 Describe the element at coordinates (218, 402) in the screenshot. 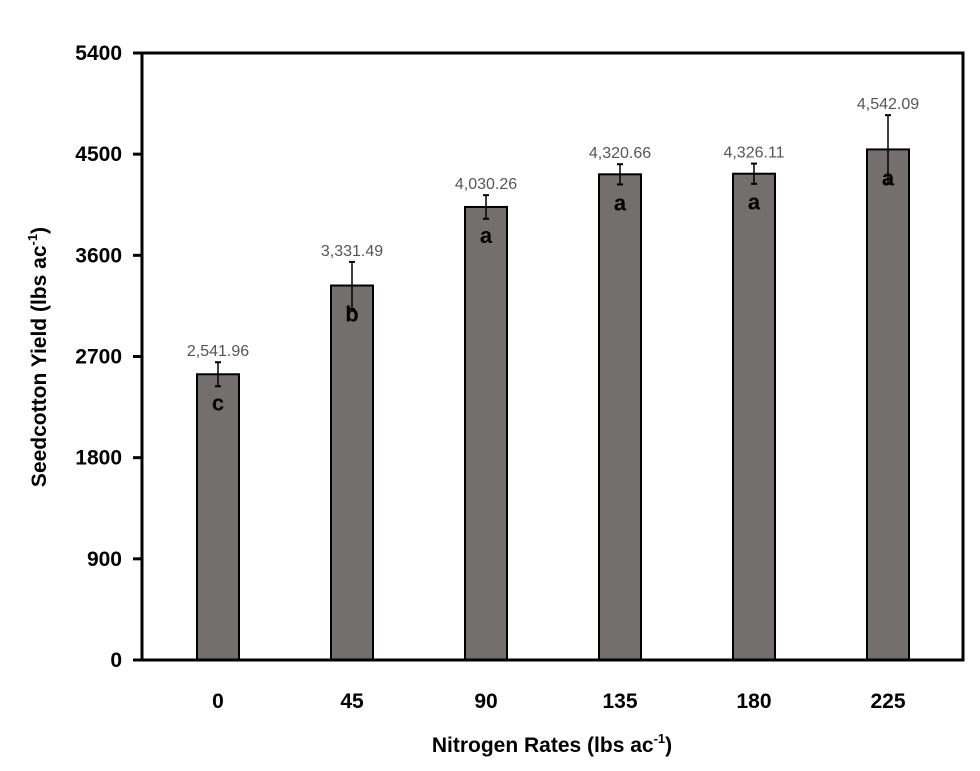

I see `significance-letter: c` at that location.